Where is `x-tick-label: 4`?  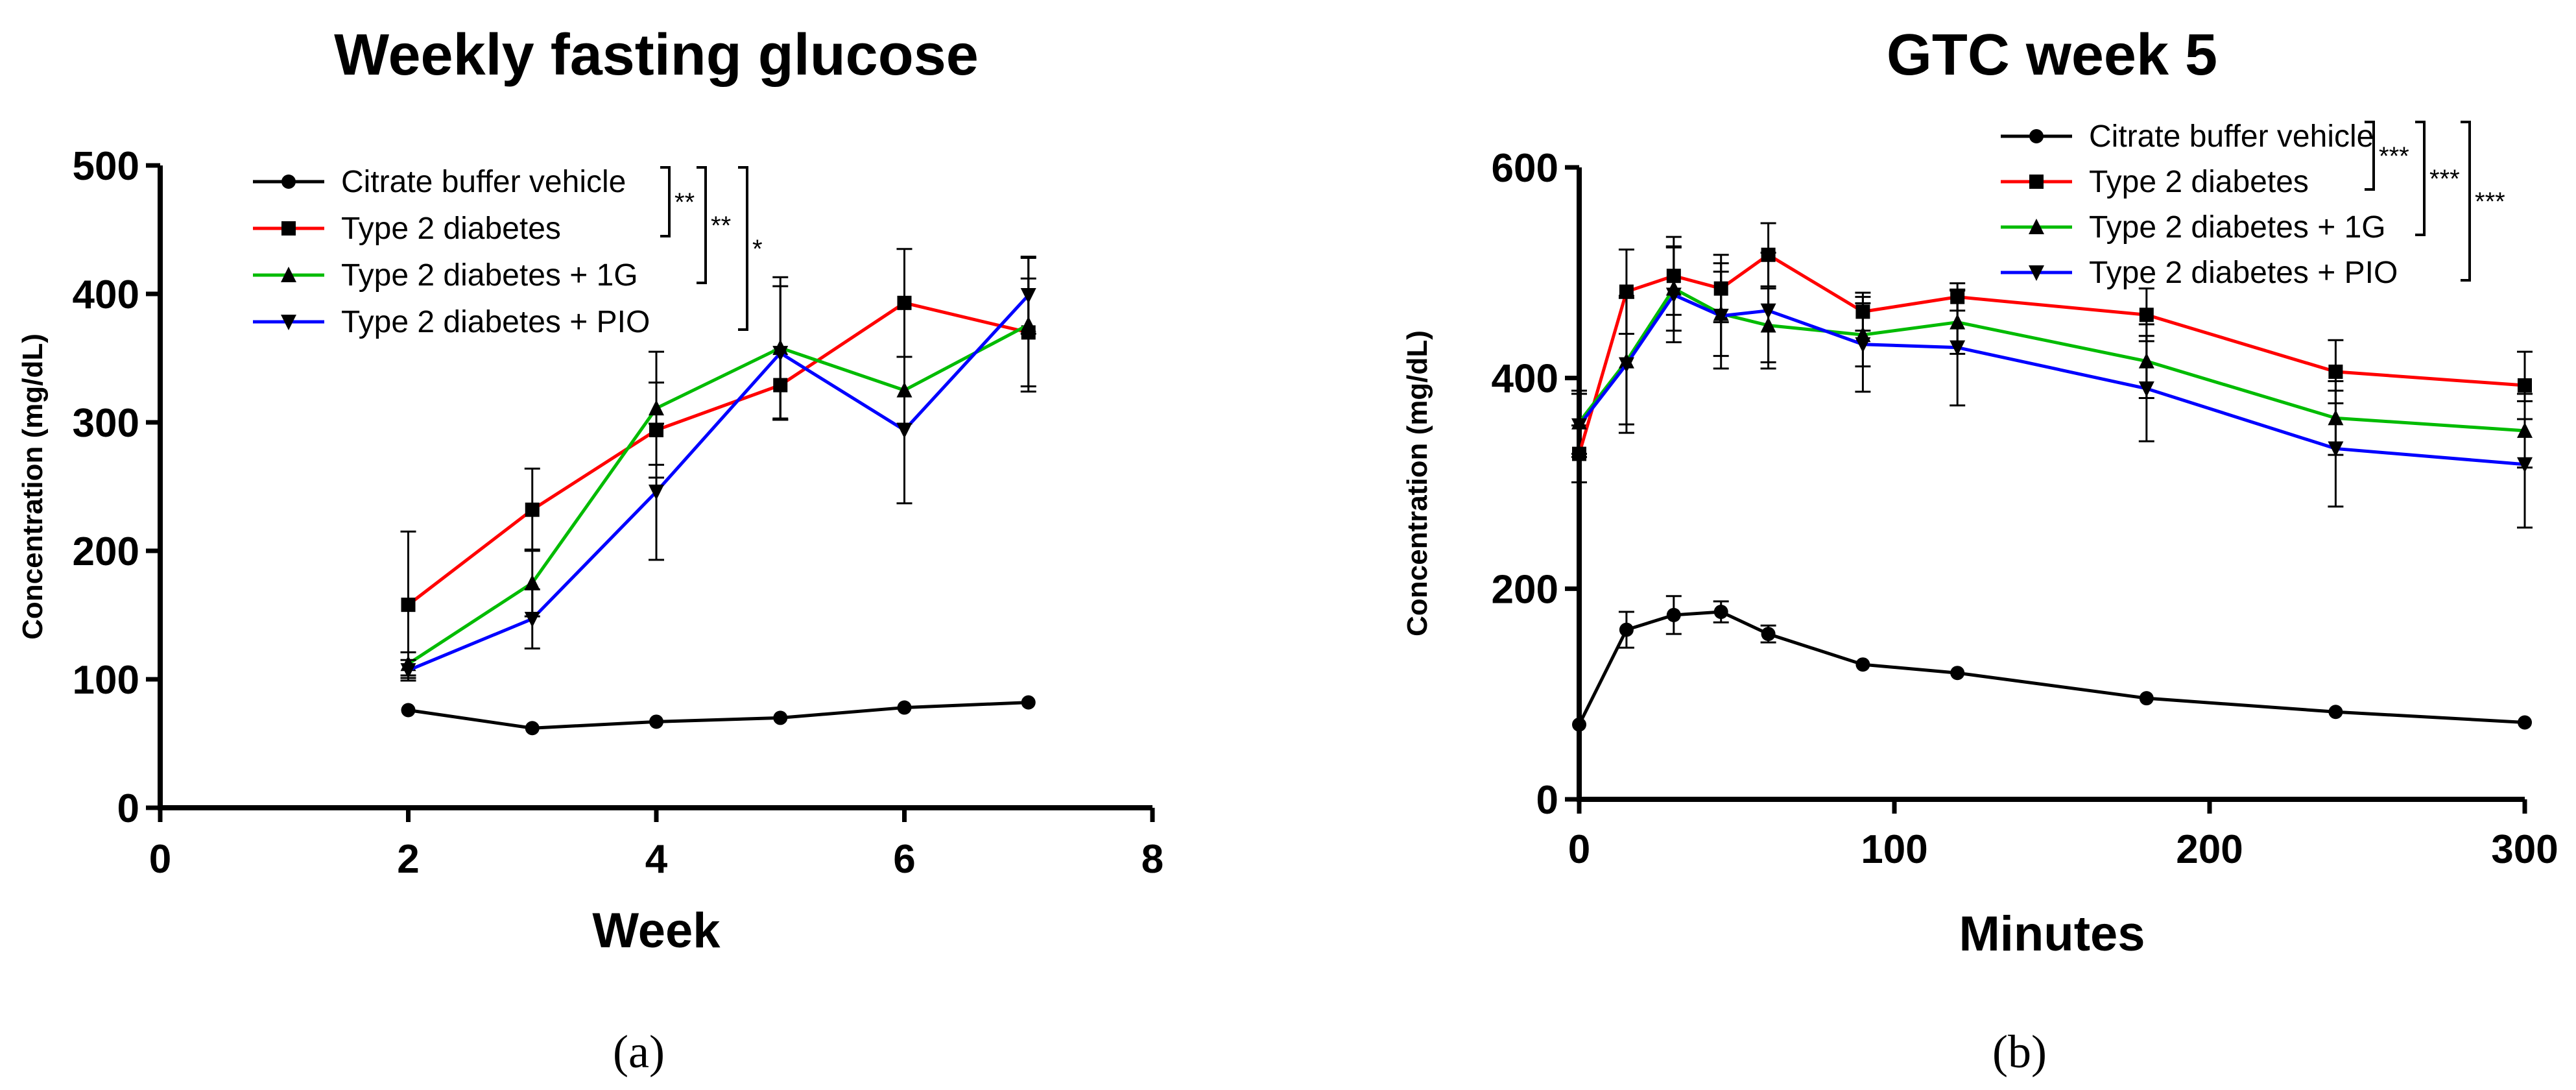
x-tick-label: 4 is located at coordinates (656, 859).